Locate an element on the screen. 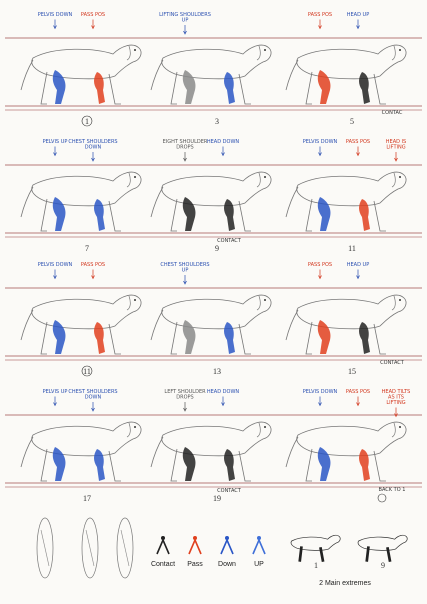  pose-label: DOWN is located at coordinates (93, 398).